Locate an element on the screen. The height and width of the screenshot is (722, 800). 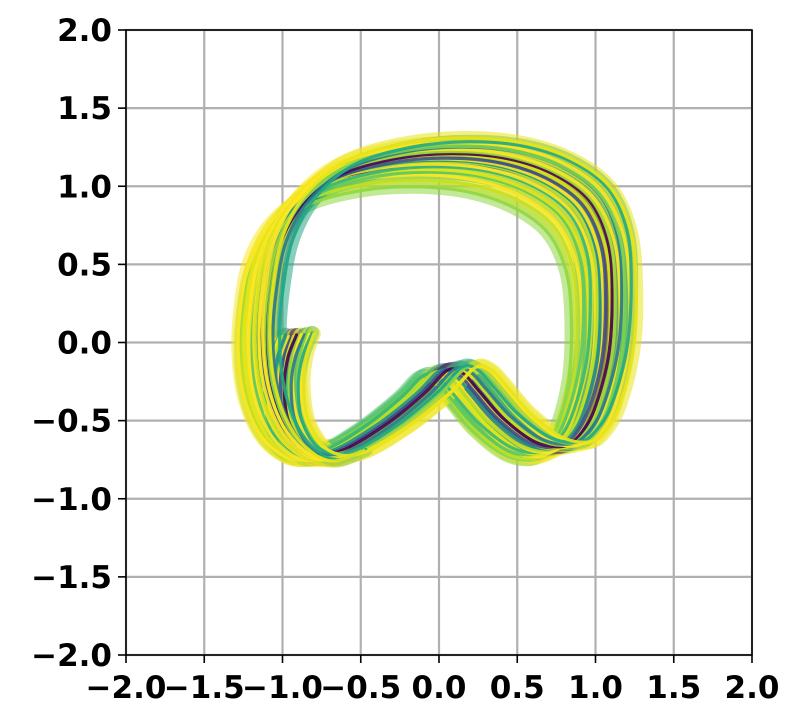
x-tick-label: 0.0 is located at coordinates (439, 688).